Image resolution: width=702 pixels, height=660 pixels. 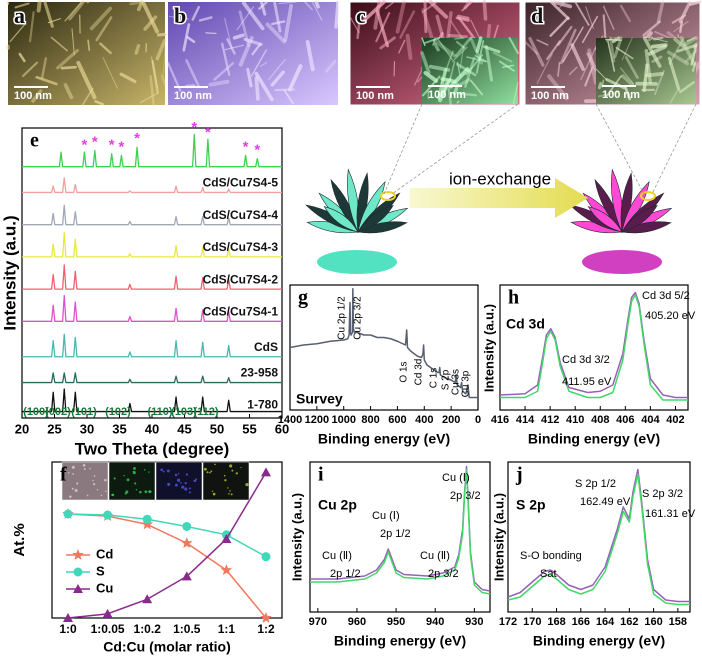 I want to click on annotation: 405.20 eV, so click(x=670, y=316).